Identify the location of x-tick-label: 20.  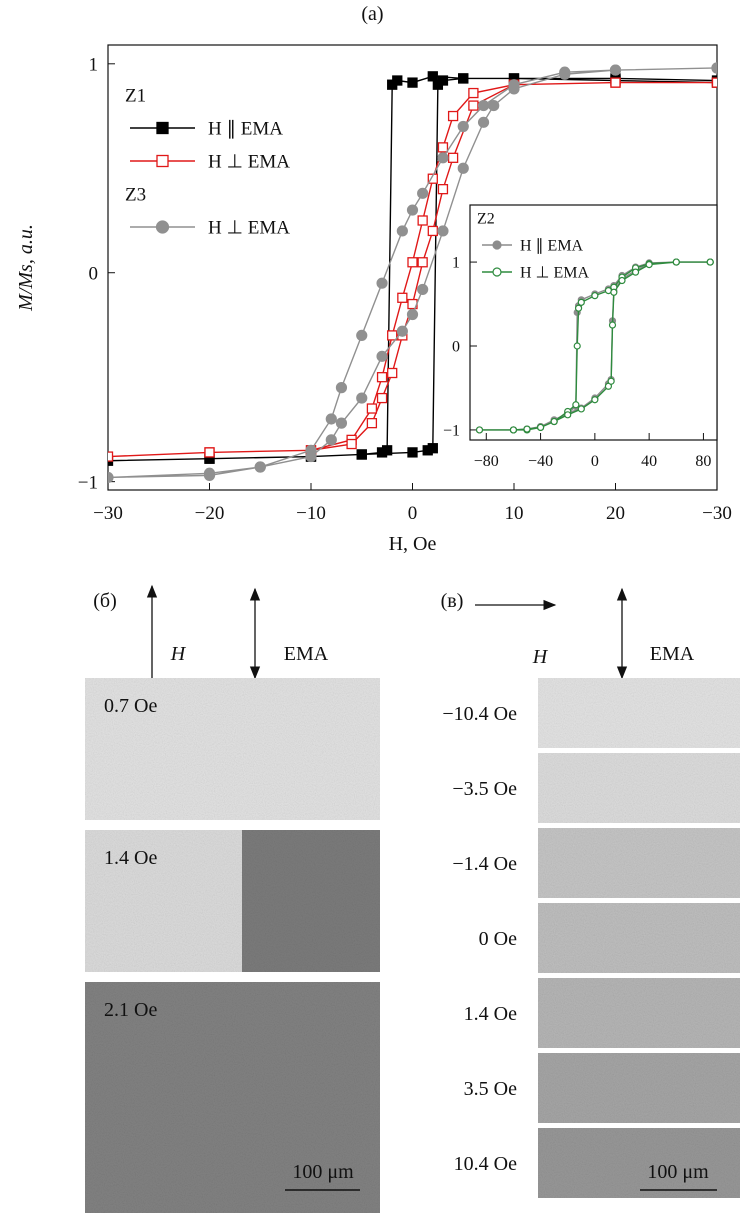
(615, 513).